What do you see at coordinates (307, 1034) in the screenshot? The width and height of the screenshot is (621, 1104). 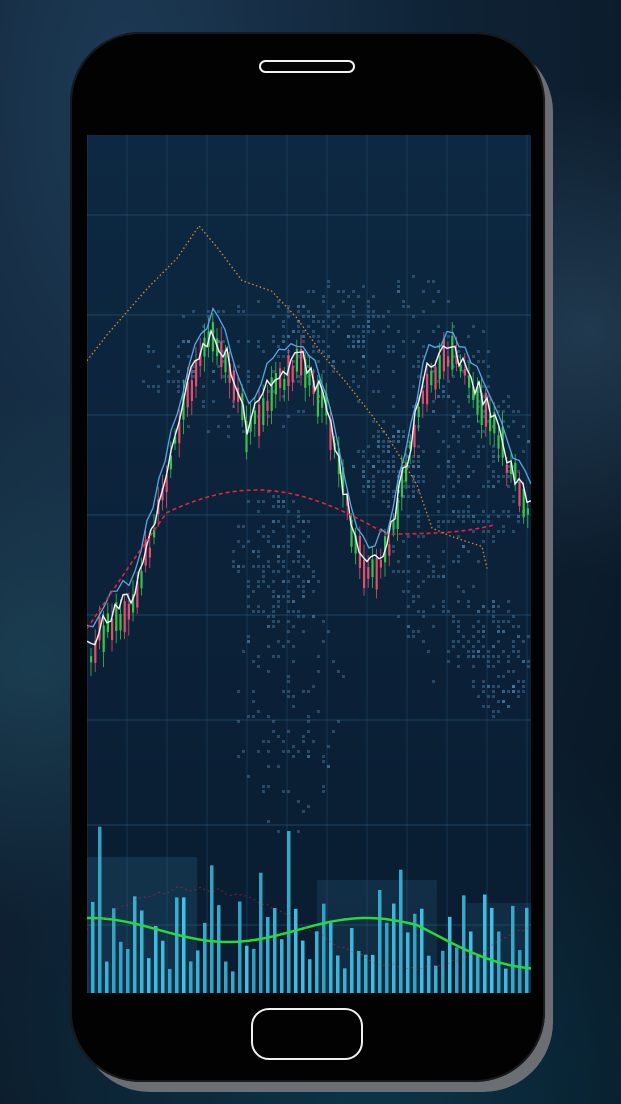 I see `home-button-icon` at bounding box center [307, 1034].